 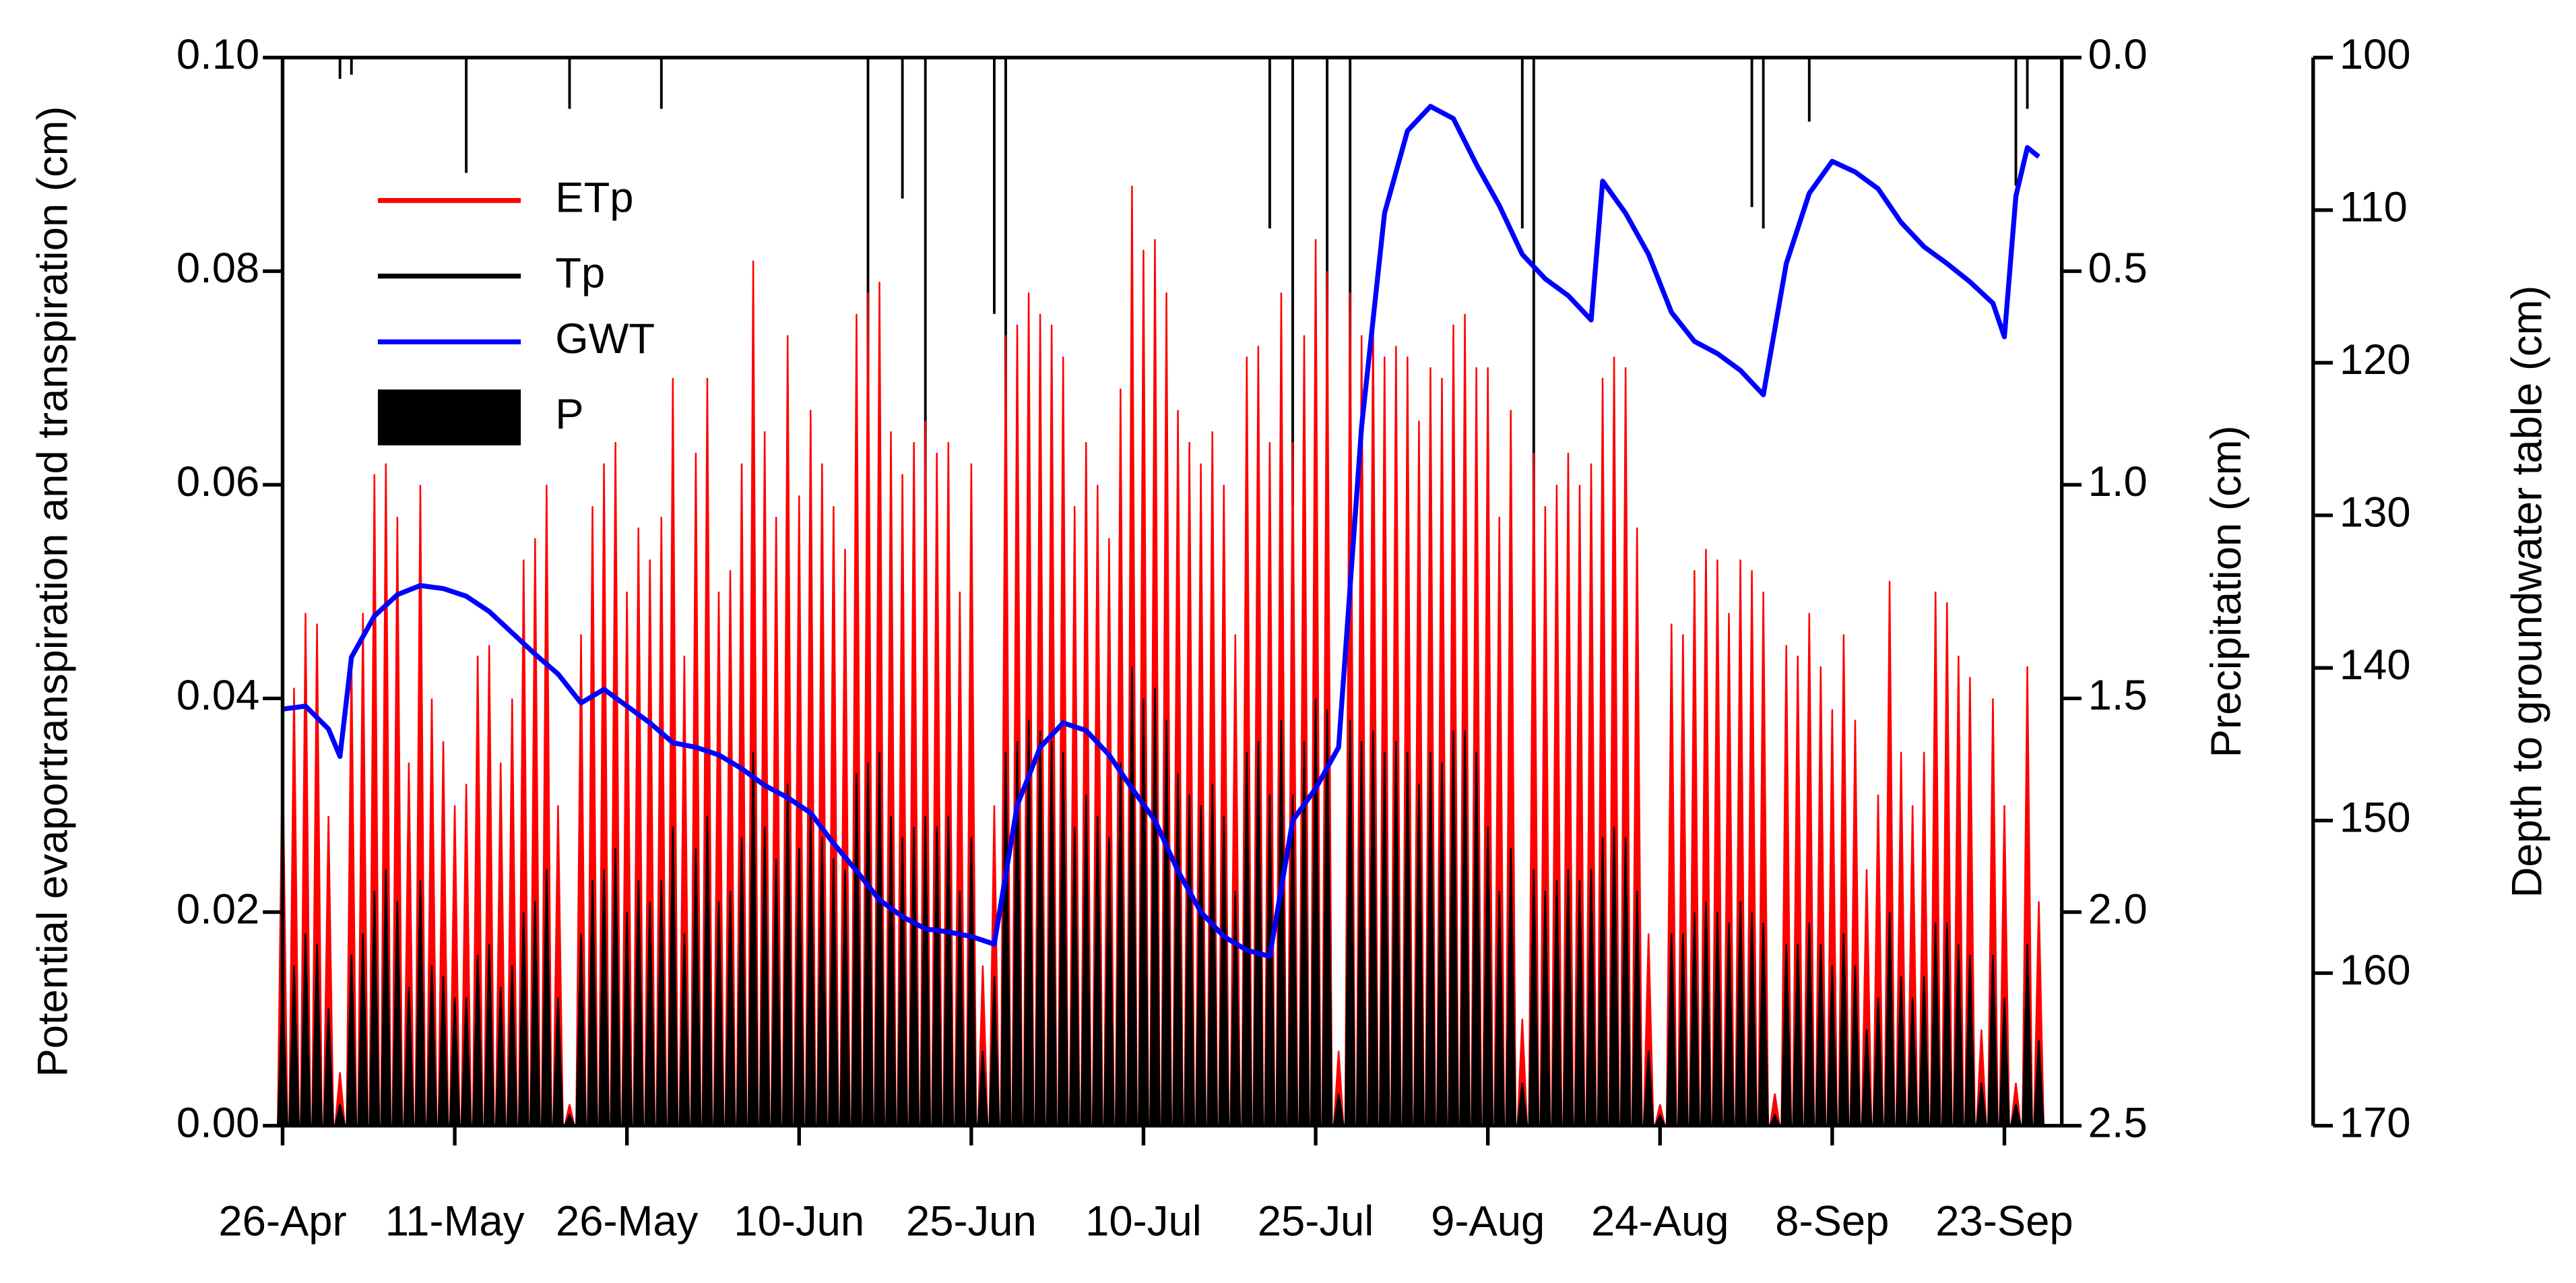 What do you see at coordinates (605, 339) in the screenshot?
I see `legend-label: GWT` at bounding box center [605, 339].